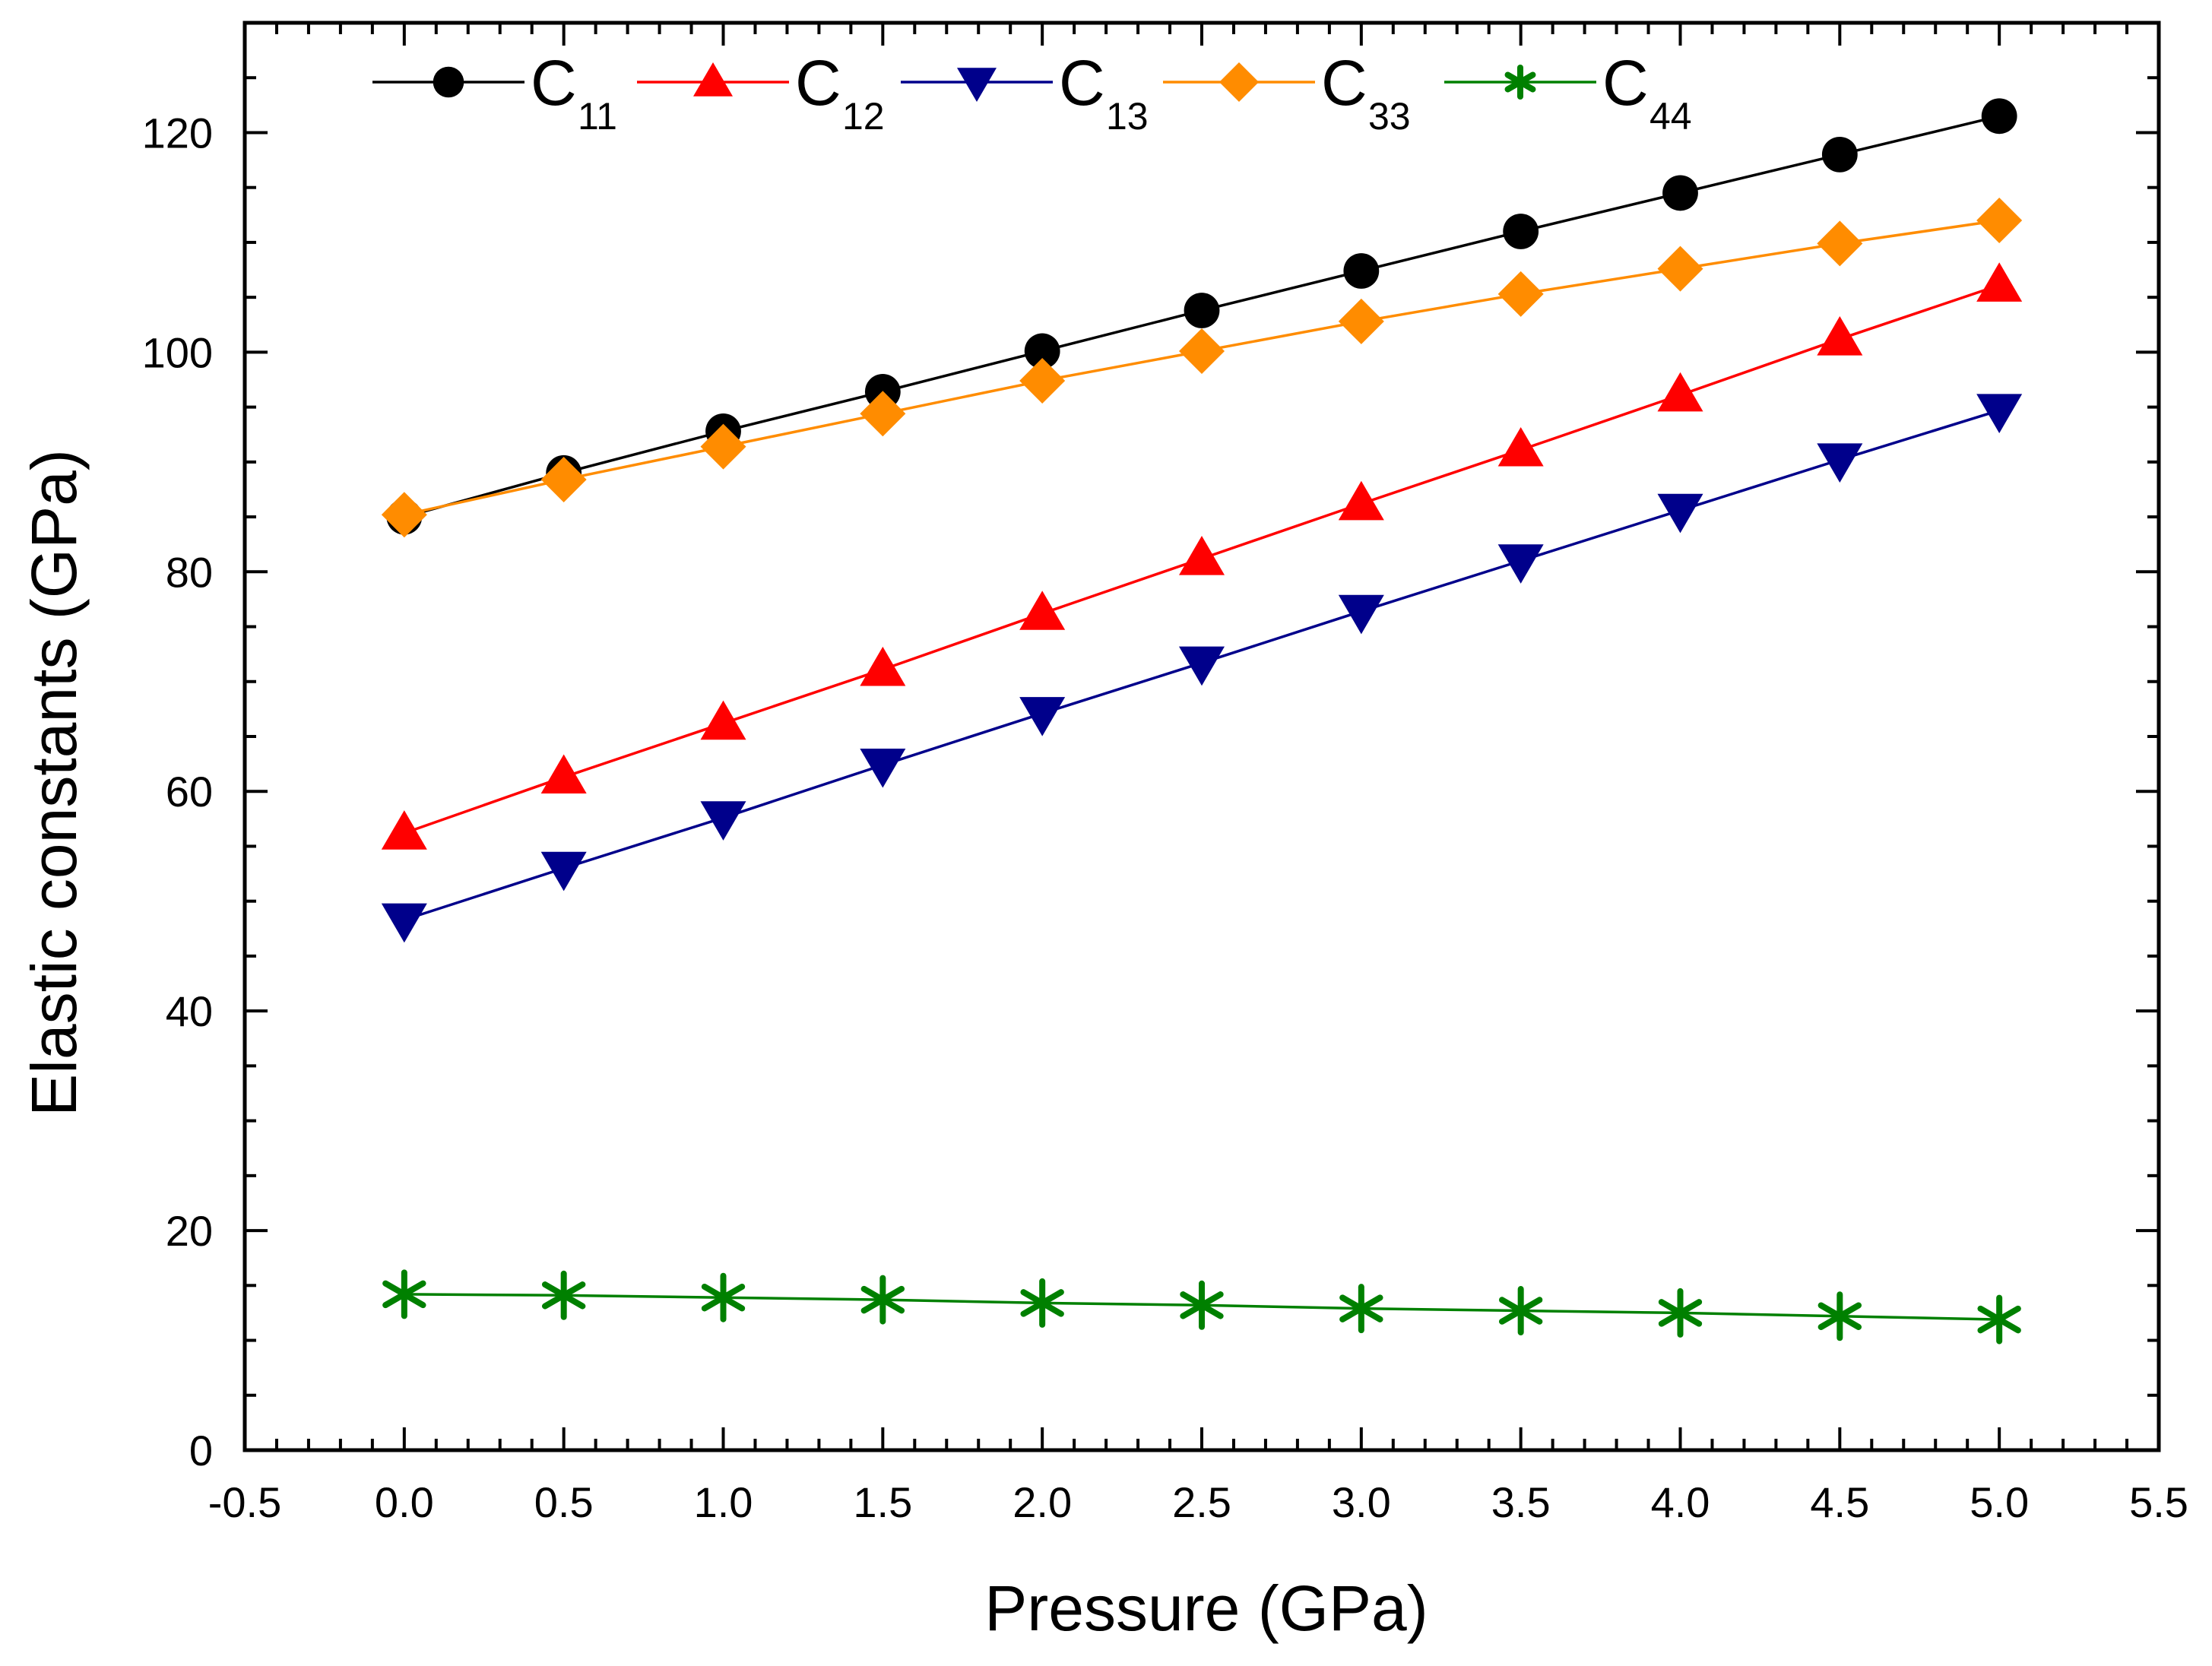 The height and width of the screenshot is (1666, 2212). Describe the element at coordinates (818, 83) in the screenshot. I see `legend-label-c12: C` at that location.